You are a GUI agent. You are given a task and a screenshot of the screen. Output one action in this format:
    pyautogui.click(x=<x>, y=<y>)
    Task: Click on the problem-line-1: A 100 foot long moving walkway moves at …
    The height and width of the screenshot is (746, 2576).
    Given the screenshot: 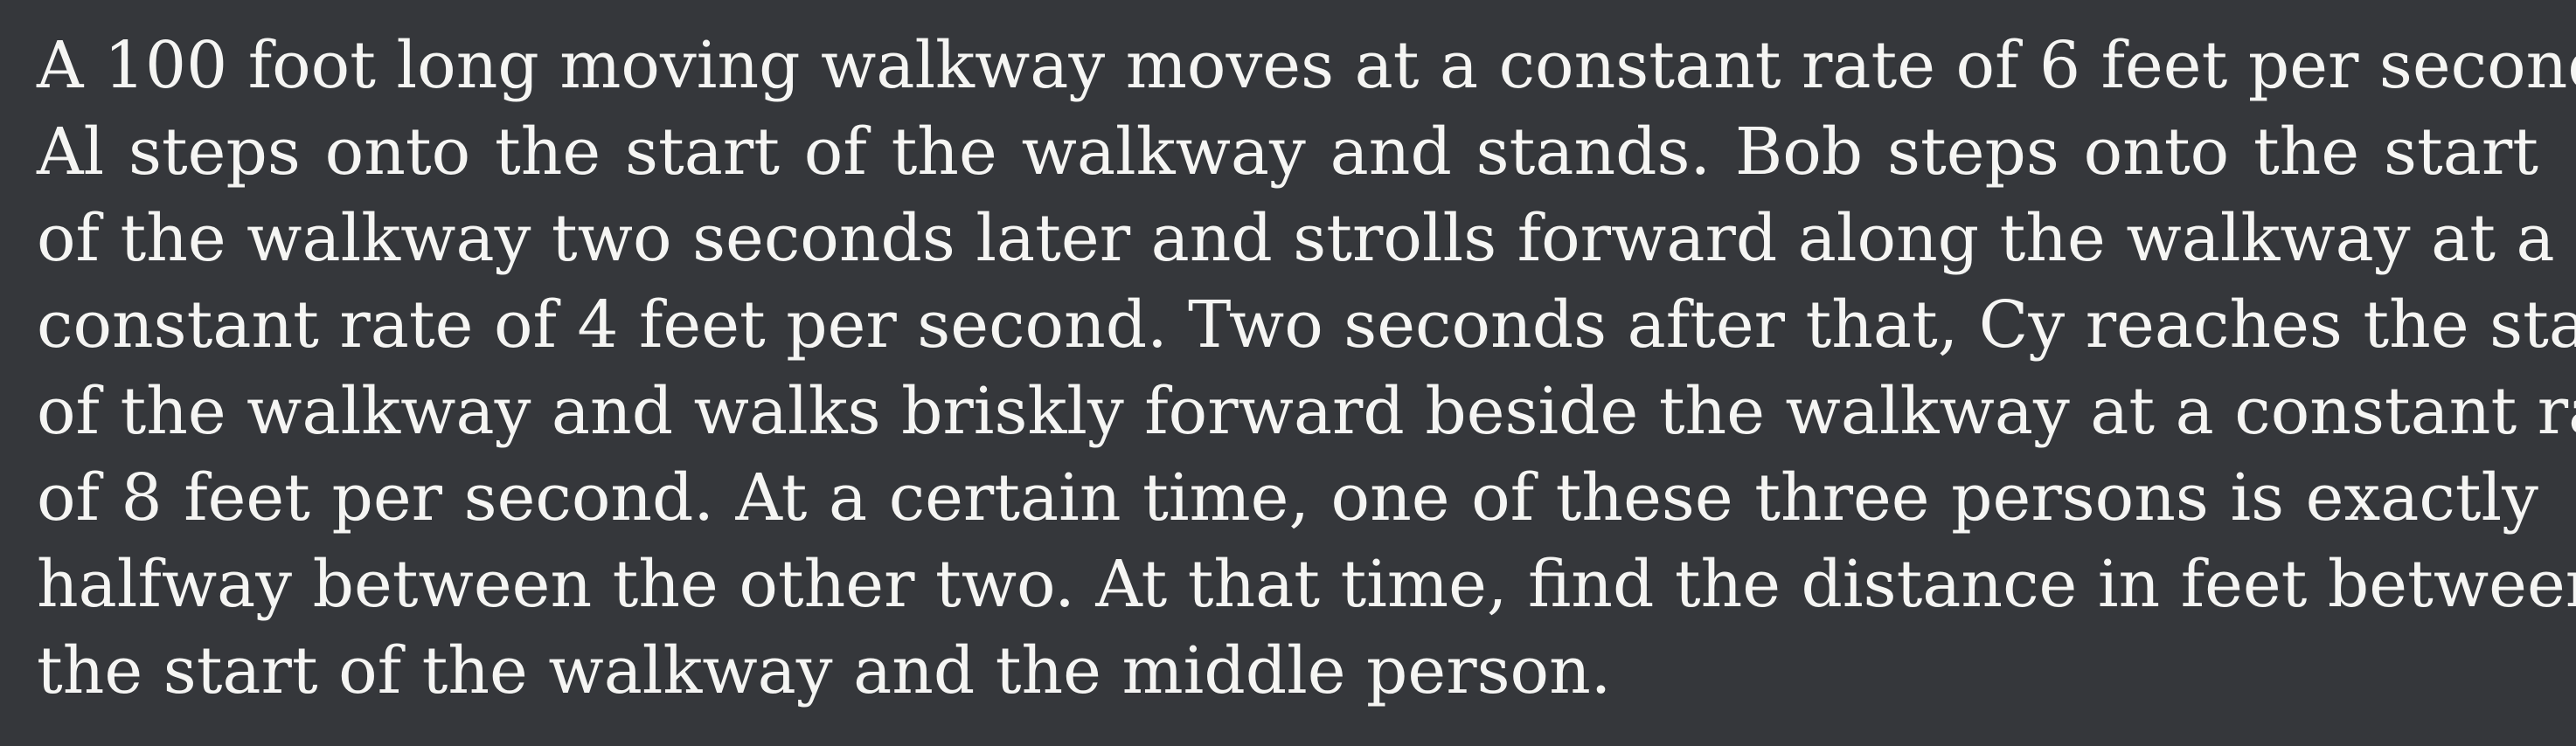 What is the action you would take?
    pyautogui.click(x=1306, y=65)
    